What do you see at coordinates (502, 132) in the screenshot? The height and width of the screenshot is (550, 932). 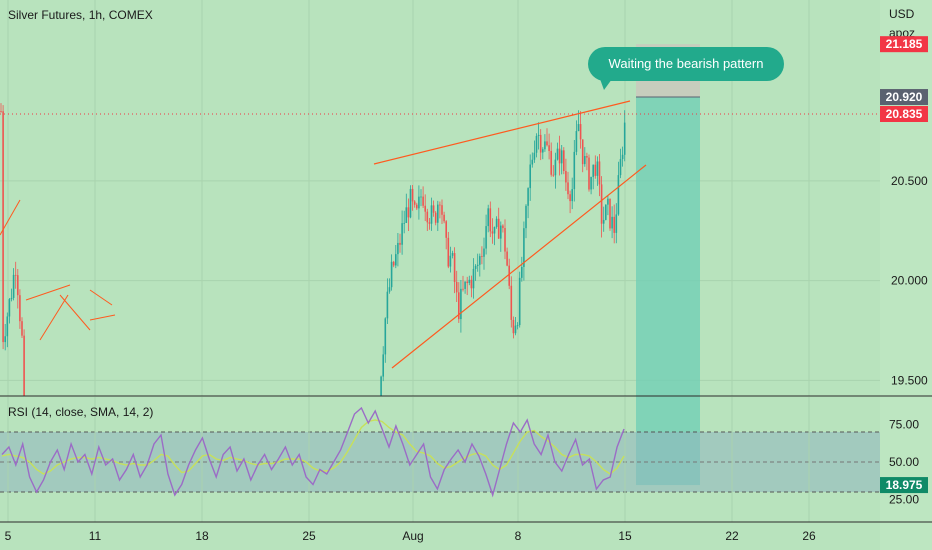 I see `wedge-upper-trendline` at bounding box center [502, 132].